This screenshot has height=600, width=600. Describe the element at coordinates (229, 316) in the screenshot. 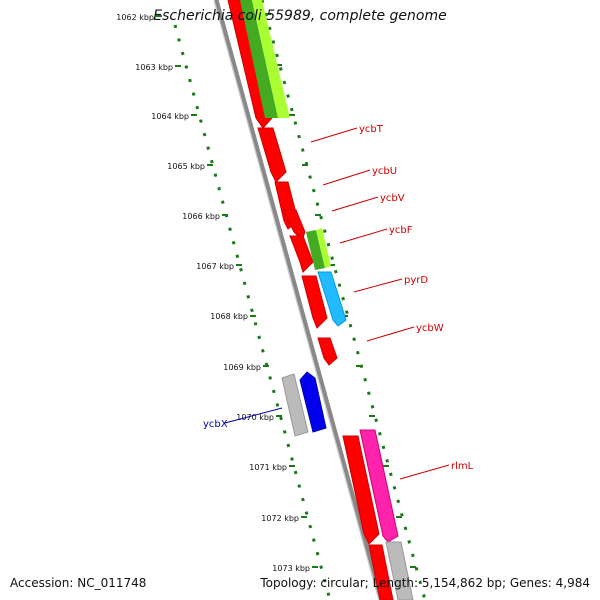

I see `tick-label: 1068 kbp` at that location.